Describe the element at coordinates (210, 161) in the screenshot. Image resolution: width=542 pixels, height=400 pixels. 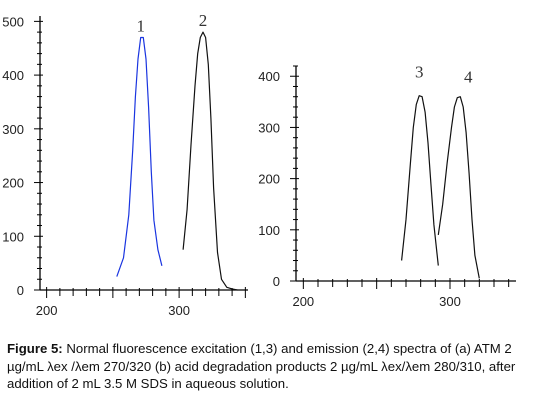
I see `panel-a-series-2-line` at that location.